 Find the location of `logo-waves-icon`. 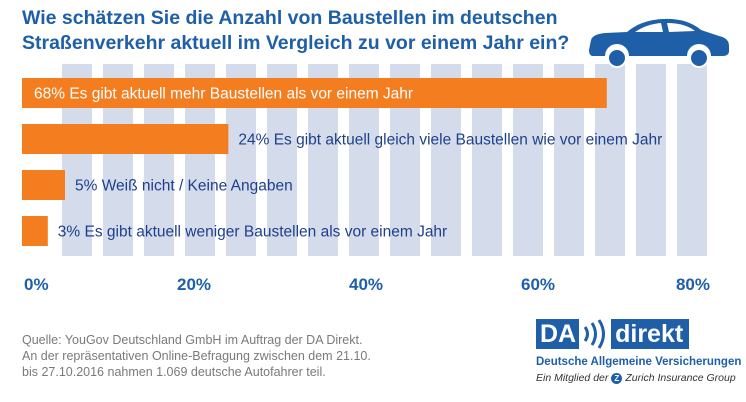

logo-waves-icon is located at coordinates (594, 334).